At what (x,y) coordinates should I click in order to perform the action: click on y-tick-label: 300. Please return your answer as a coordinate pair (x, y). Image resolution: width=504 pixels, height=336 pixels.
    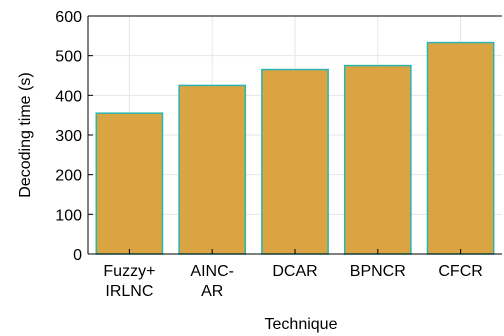
    Looking at the image, I should click on (68, 136).